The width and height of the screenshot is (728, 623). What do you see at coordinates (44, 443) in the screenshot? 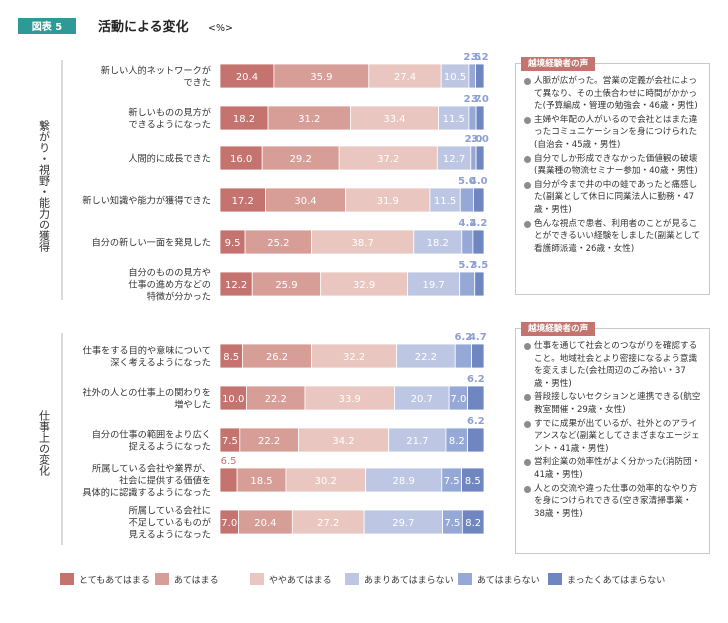
I see `group-label-work-change: 仕事上の変化` at bounding box center [44, 443].